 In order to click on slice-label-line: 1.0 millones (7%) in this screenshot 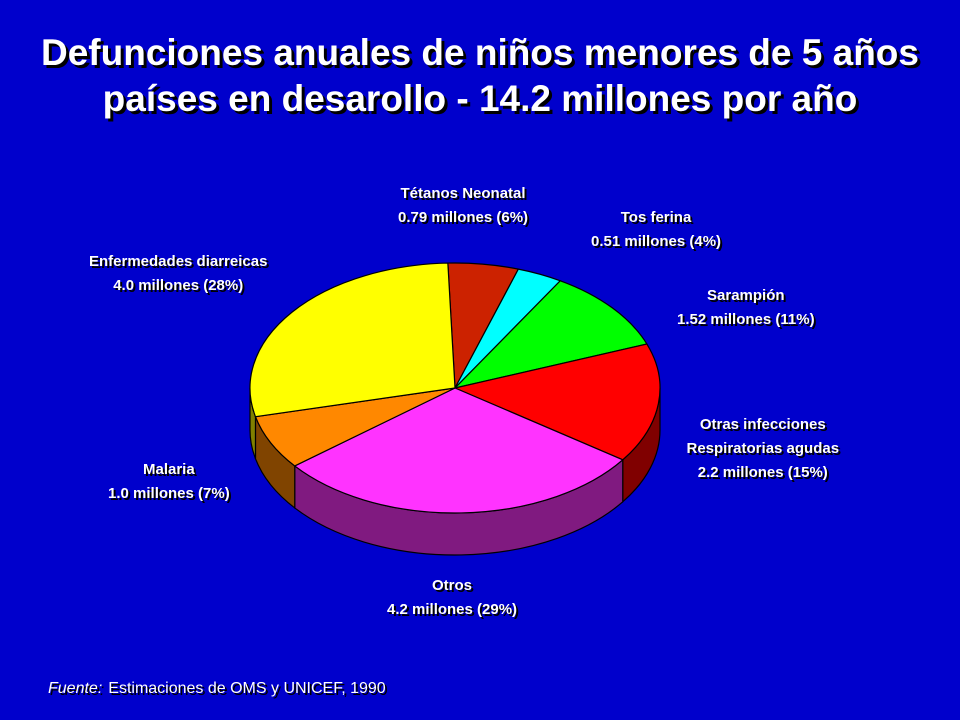, I will do `click(169, 493)`.